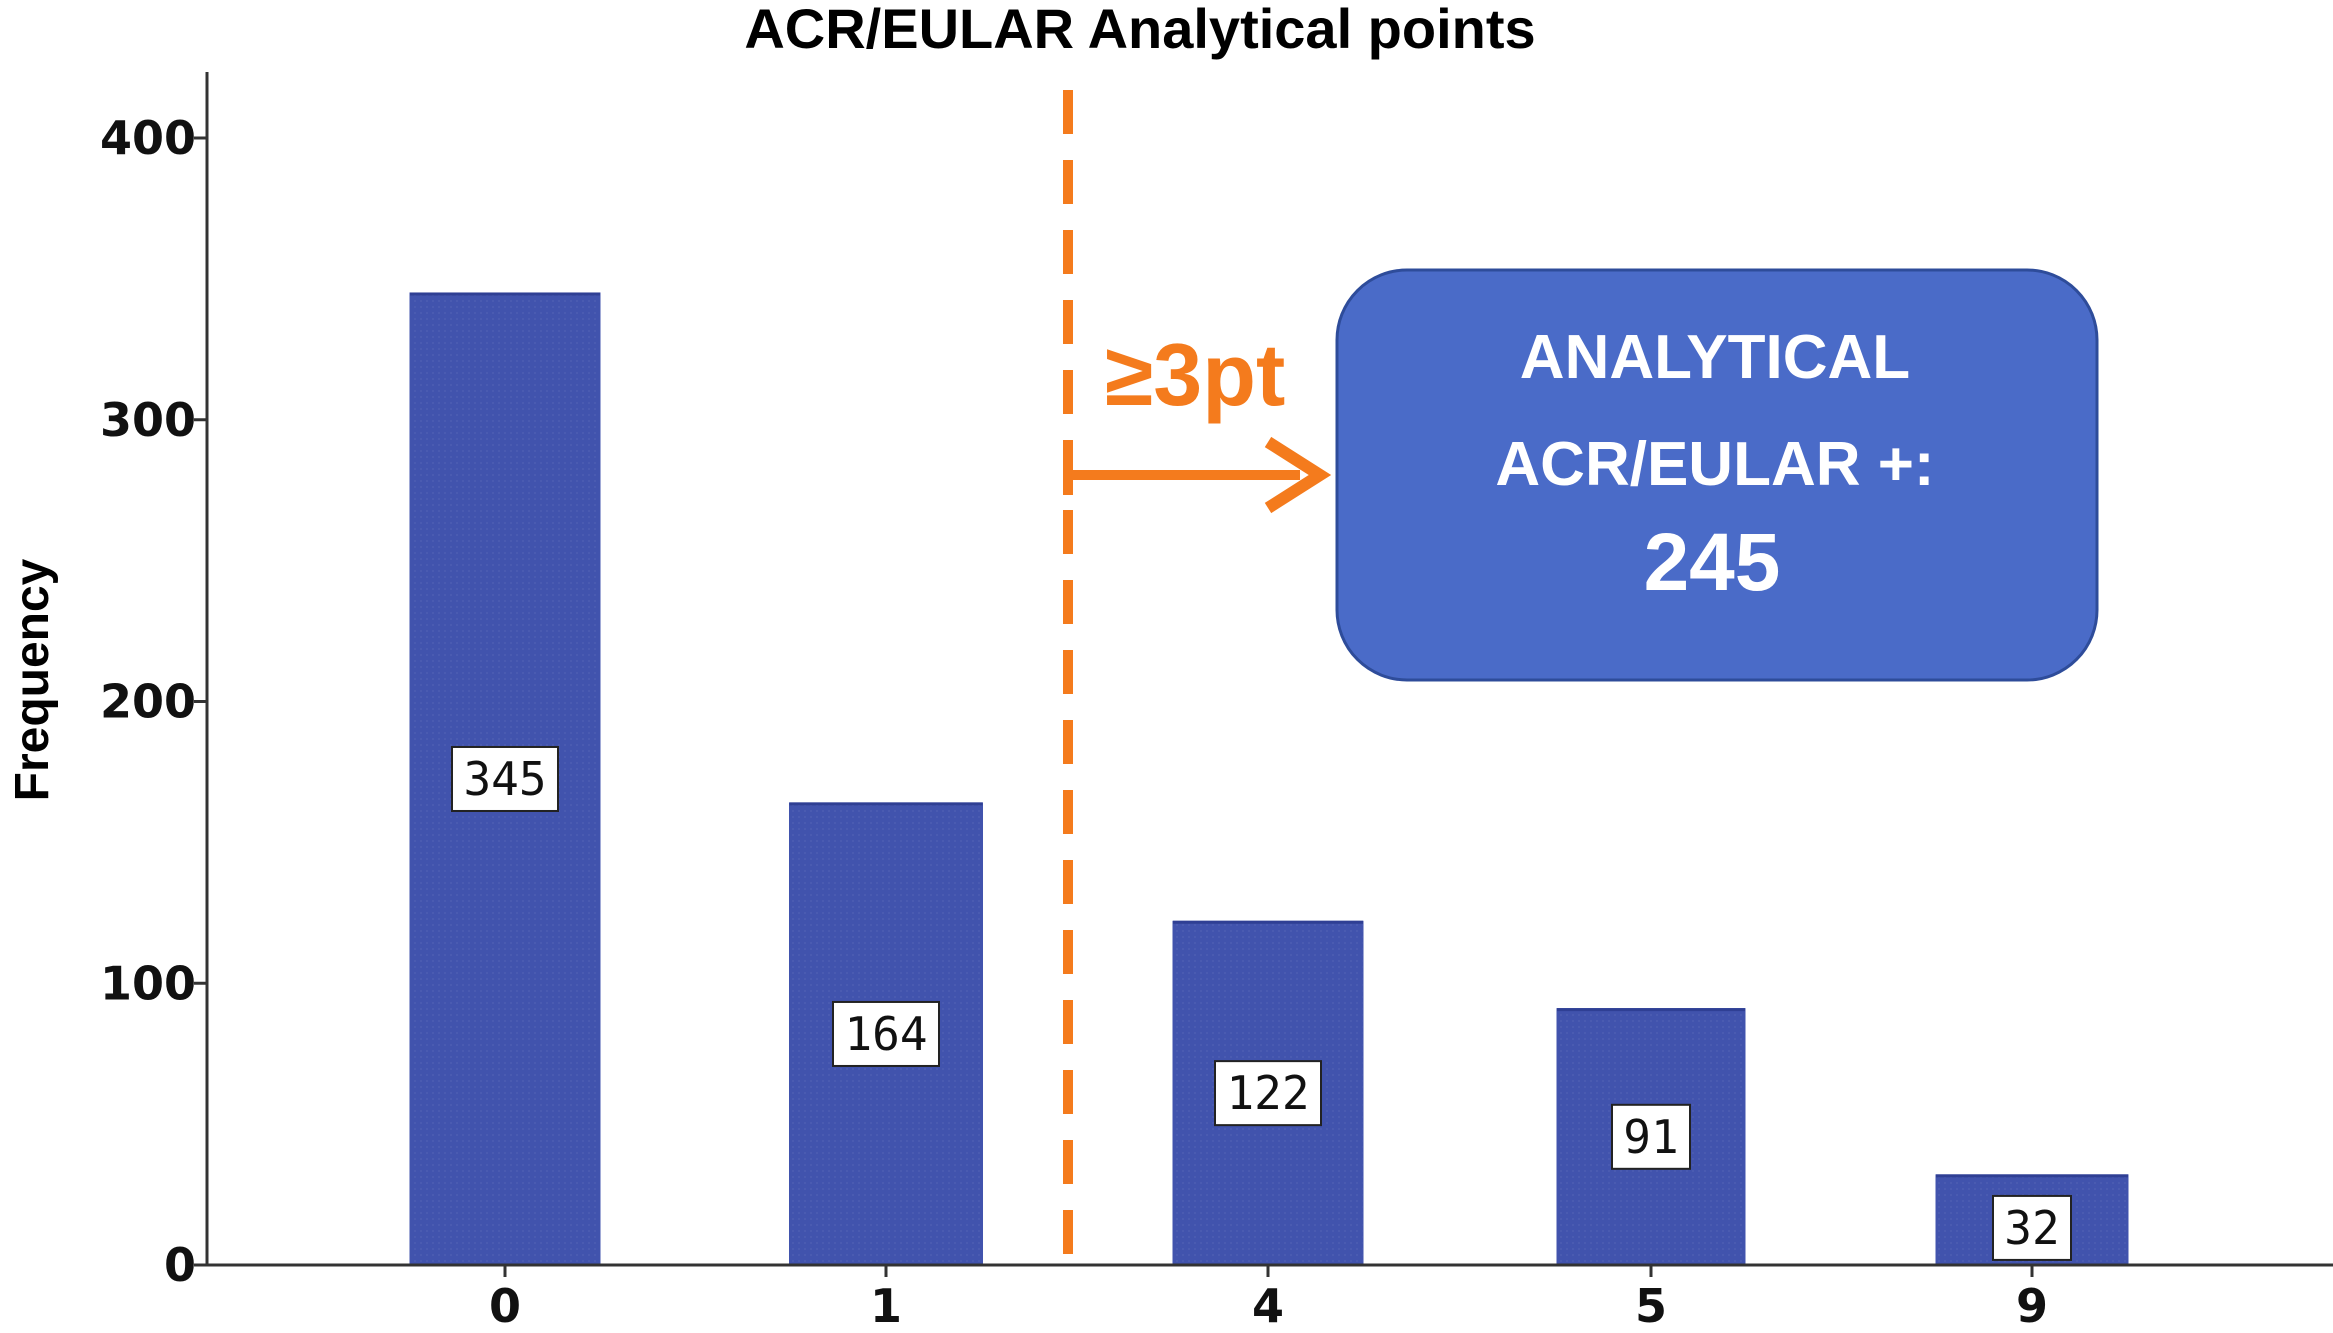  I want to click on x-axis-ticks: 0 1 4 5 9, so click(1268, 1299).